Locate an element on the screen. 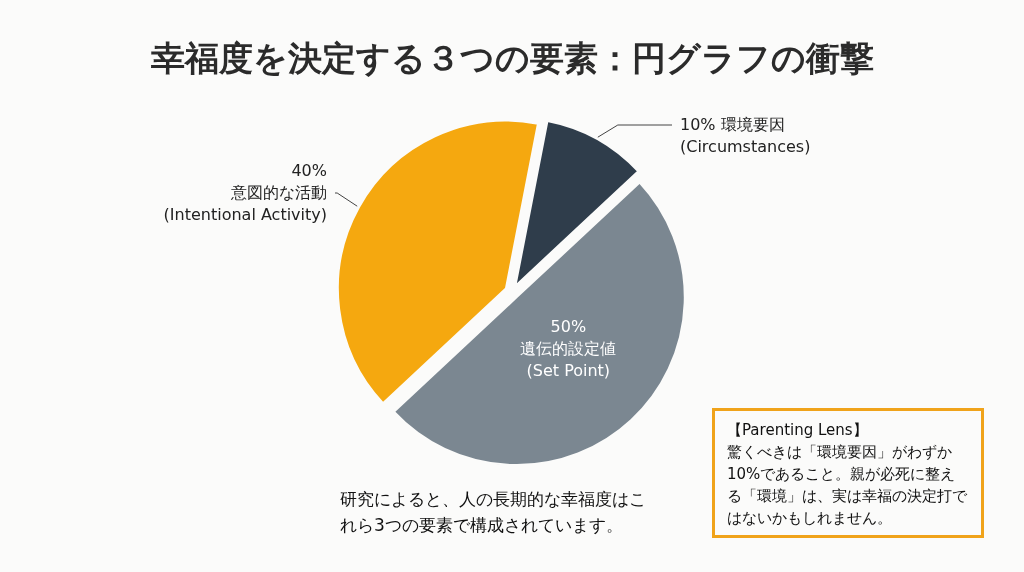 This screenshot has width=1024, height=572. chart-title: 幸福度を決定する３つの要素：円グラフの衝撃 is located at coordinates (512, 58).